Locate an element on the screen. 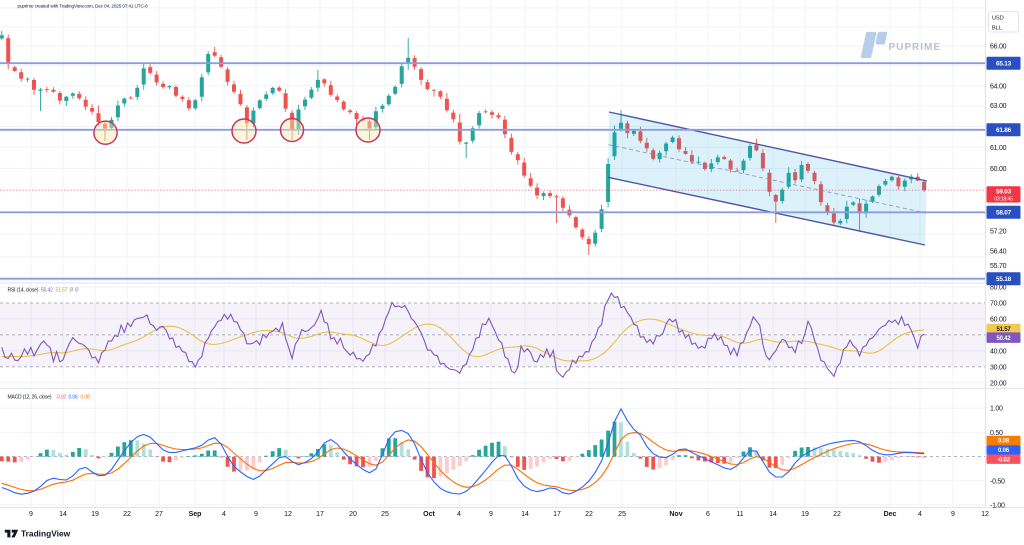 The width and height of the screenshot is (1024, 545). svg-text: 40.00 is located at coordinates (998, 351).